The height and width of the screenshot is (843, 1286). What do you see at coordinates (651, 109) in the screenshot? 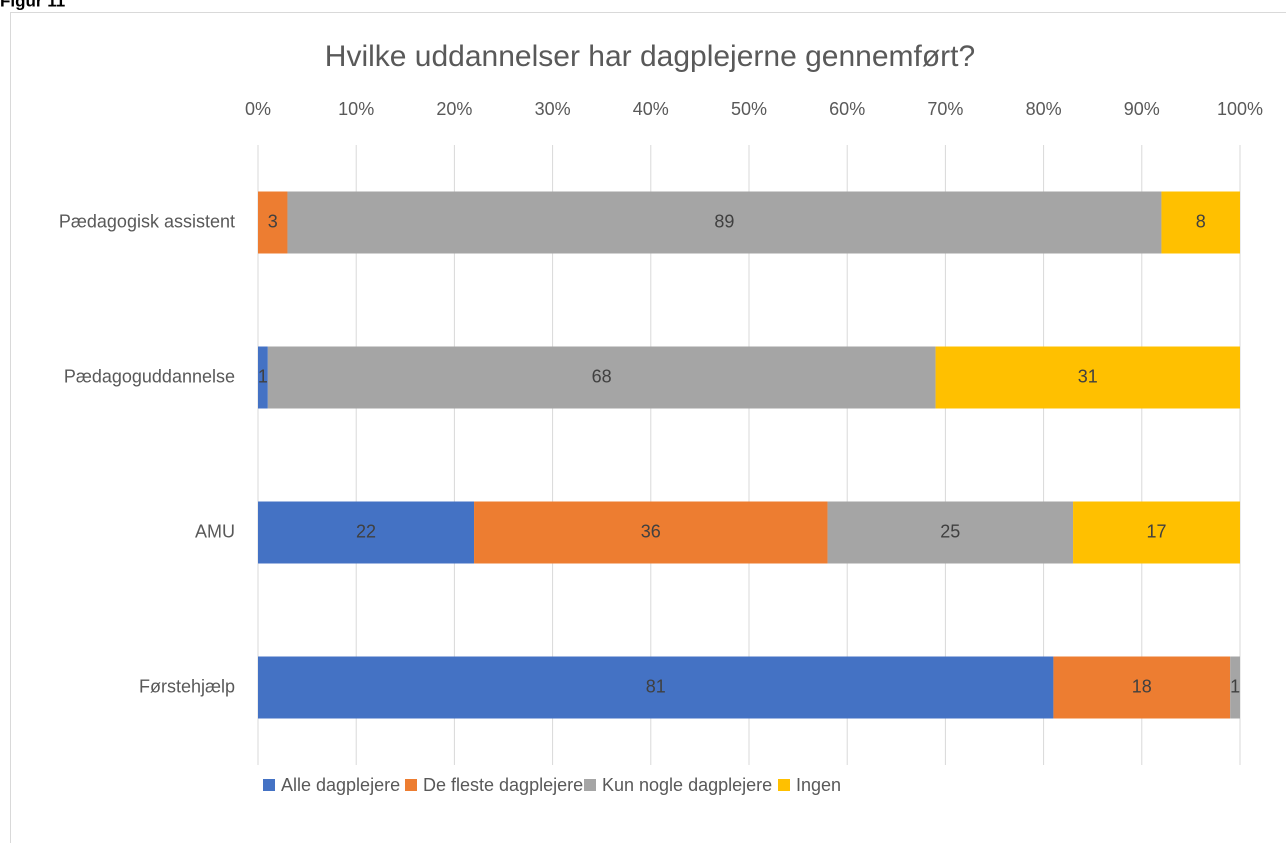
I see `x-tick-label: 40%` at bounding box center [651, 109].